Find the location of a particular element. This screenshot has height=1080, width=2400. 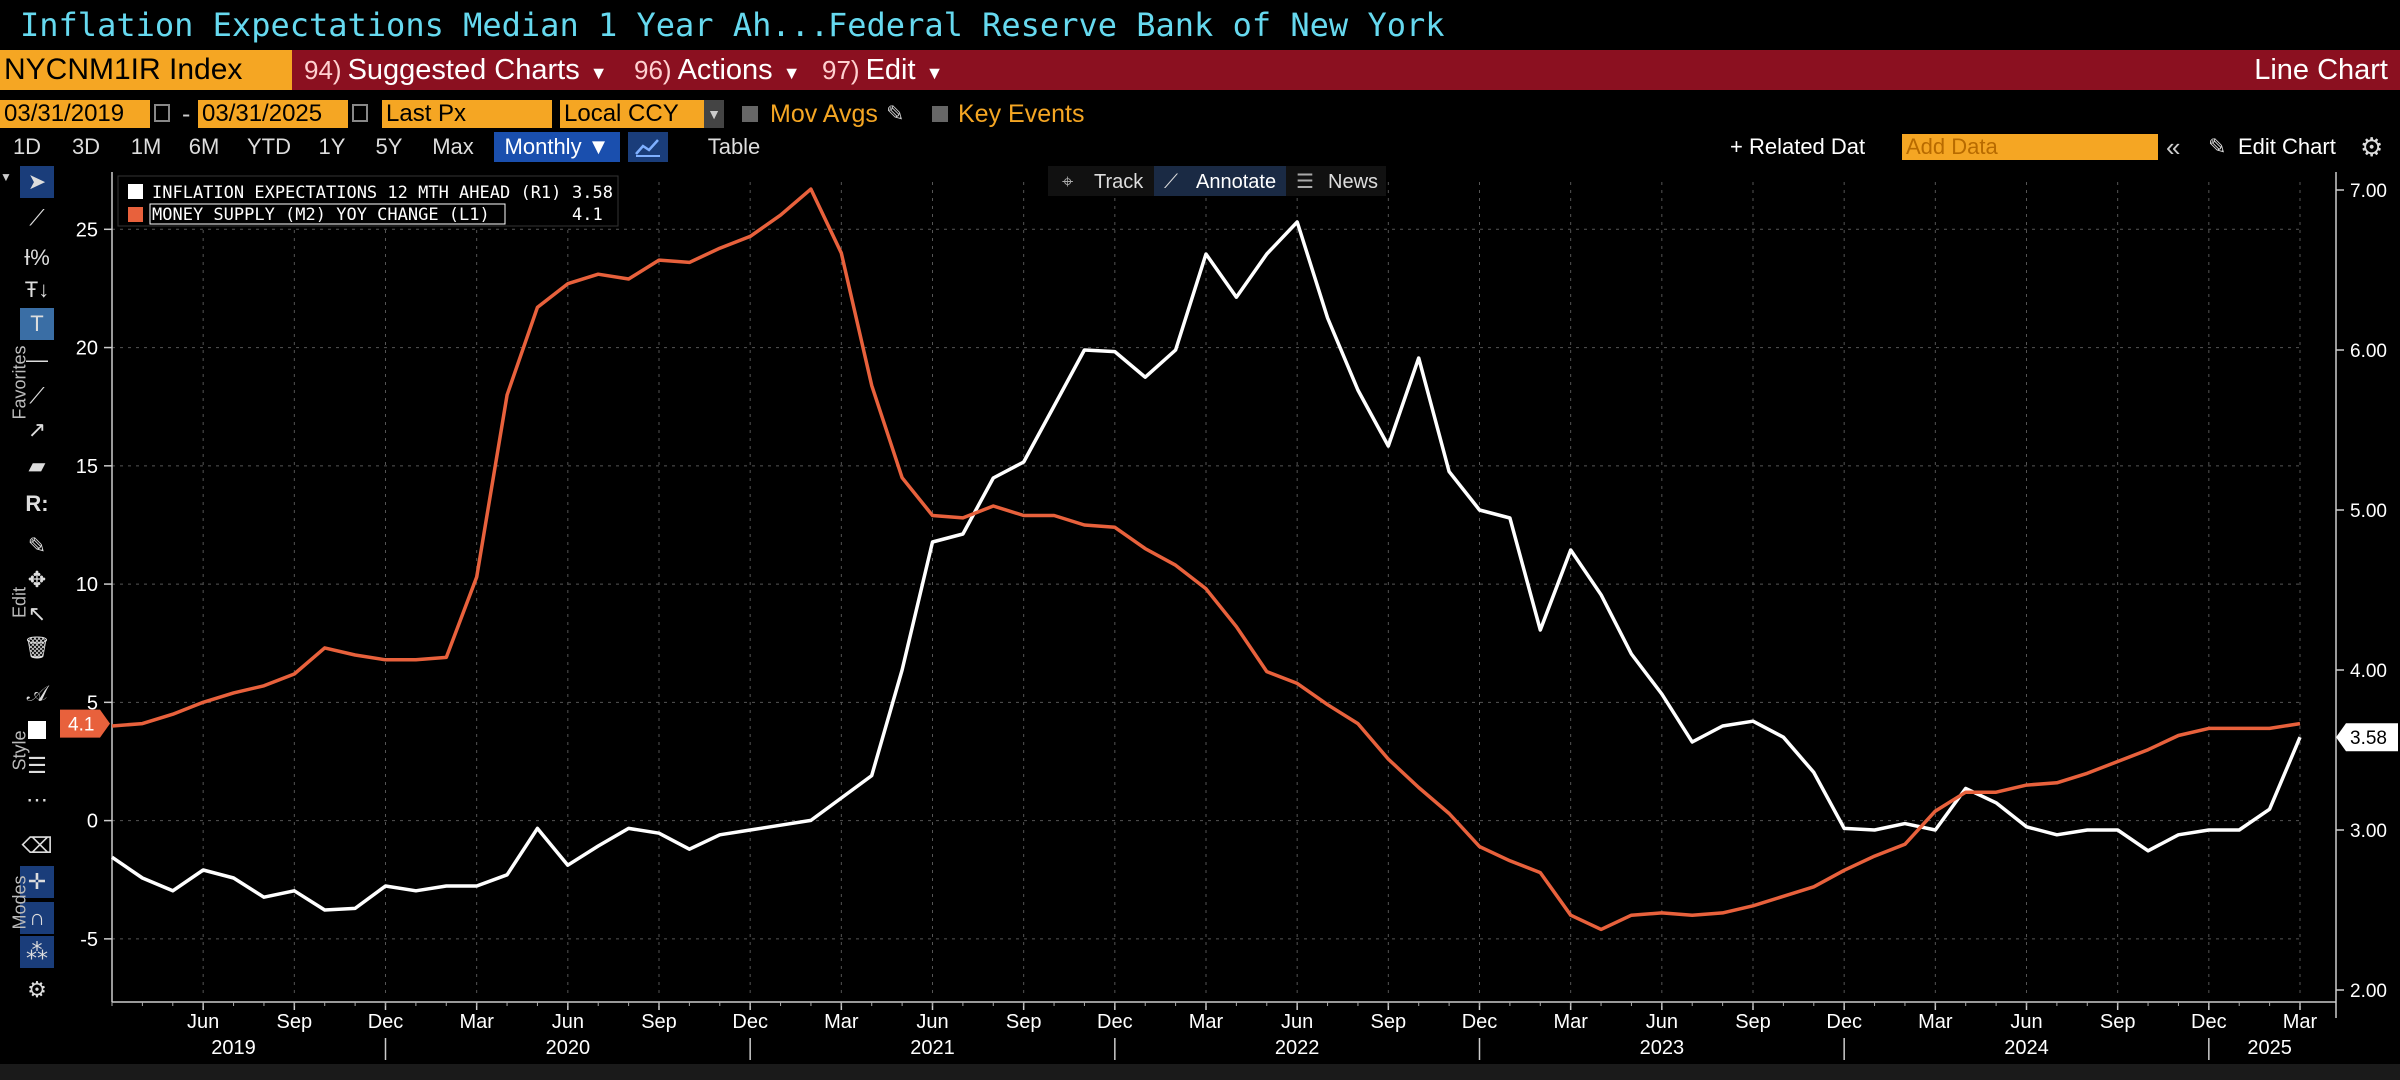

regression-icon: R: is located at coordinates (37, 503).